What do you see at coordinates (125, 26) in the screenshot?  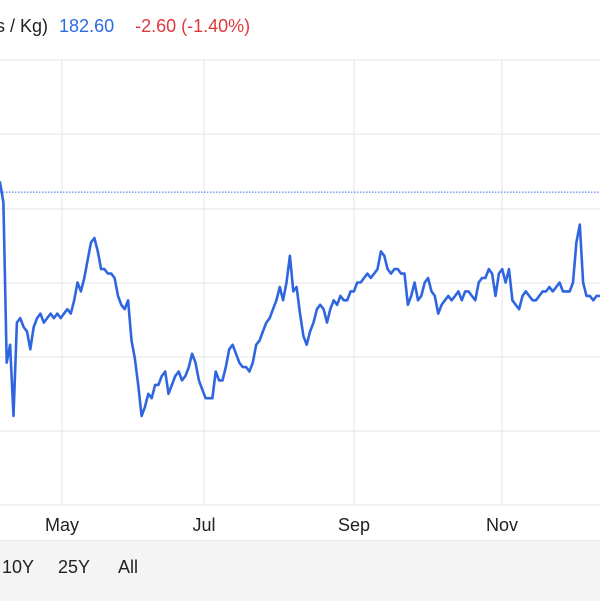 I see `price-header: s / Kg) 182.60 -2.60 (-1.40%)` at bounding box center [125, 26].